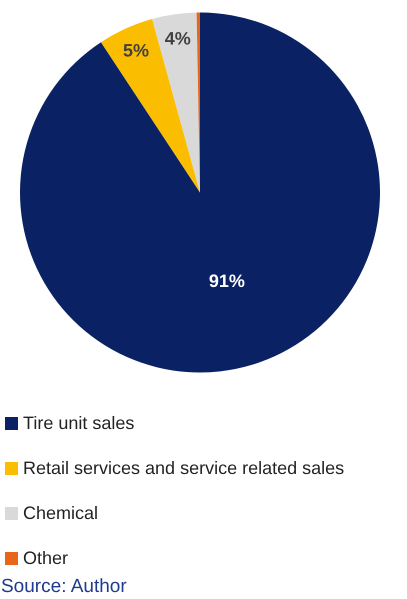  Describe the element at coordinates (183, 468) in the screenshot. I see `legend-label: Retail services and service related sales` at that location.